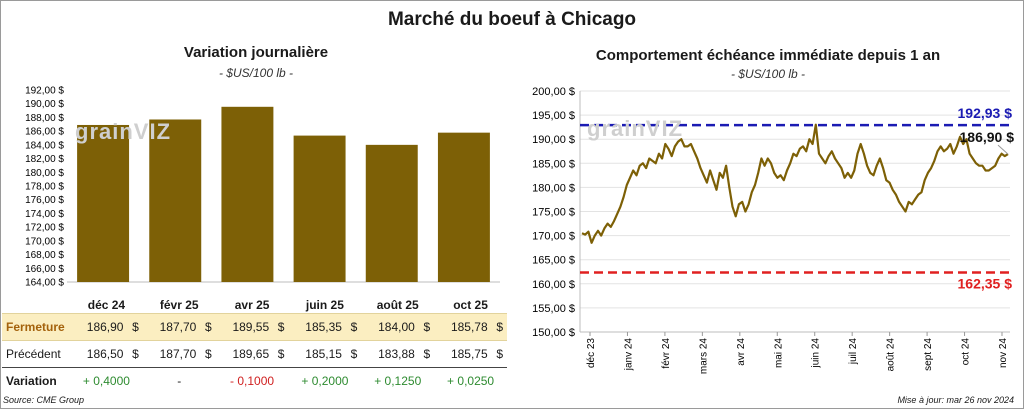  What do you see at coordinates (928, 354) in the screenshot?
I see `x-tick-label: sept 24` at bounding box center [928, 354].